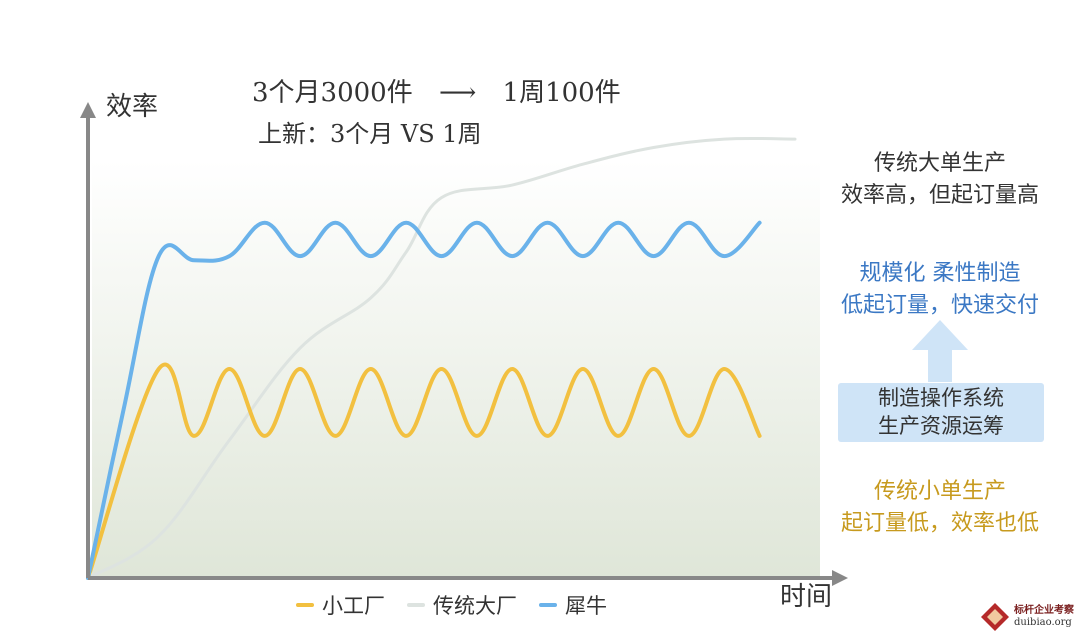  I want to click on flexible-title: 规模化 柔性制造, so click(940, 273).